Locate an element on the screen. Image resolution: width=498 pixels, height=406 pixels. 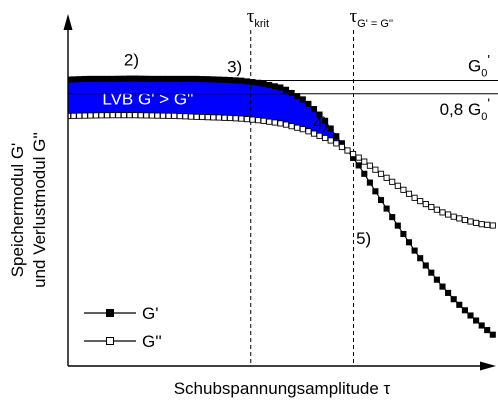
annotation-1: 2) is located at coordinates (131, 60).